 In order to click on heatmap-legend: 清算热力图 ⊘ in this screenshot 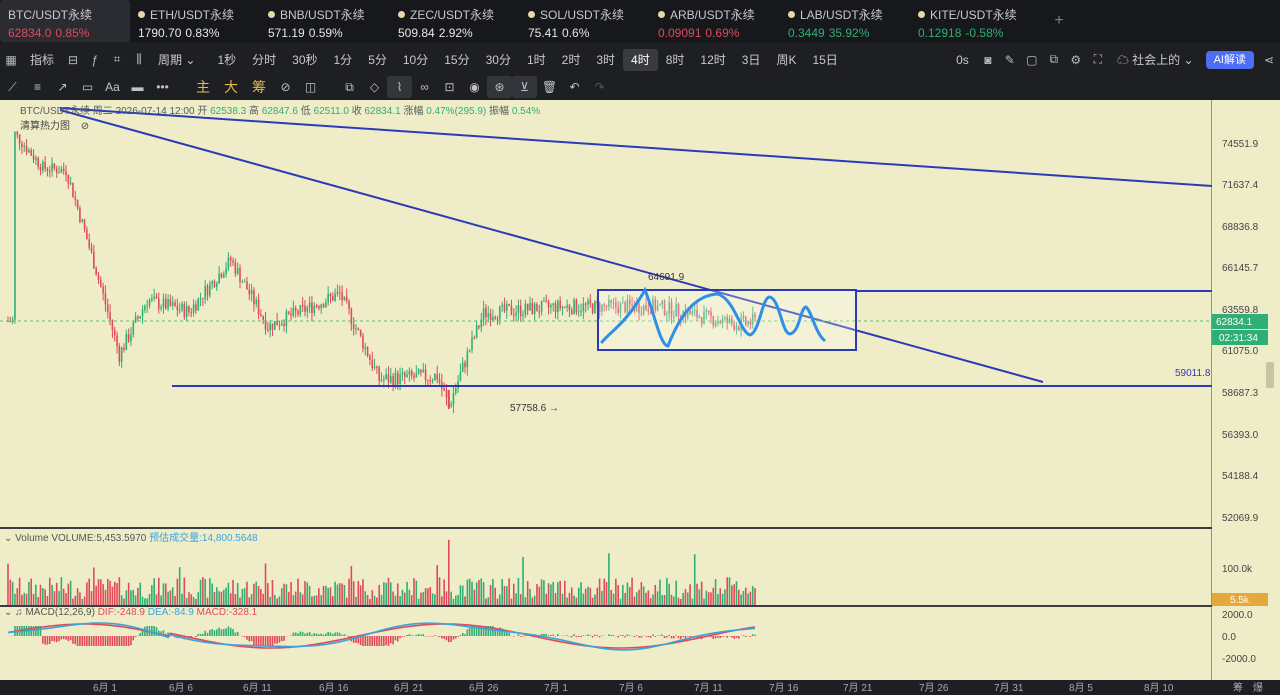, I will do `click(54, 124)`.